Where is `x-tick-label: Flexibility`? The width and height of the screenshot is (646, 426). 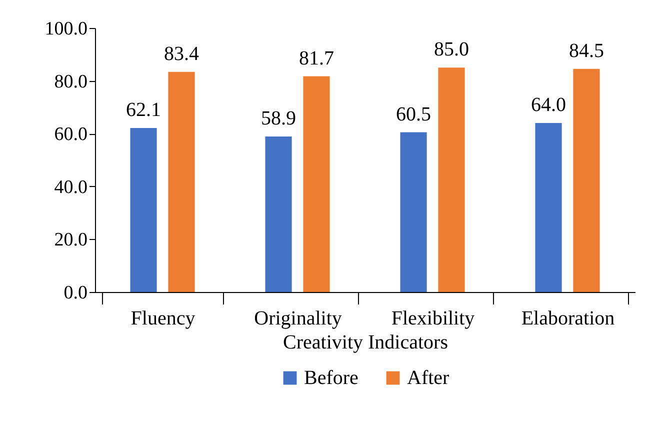
x-tick-label: Flexibility is located at coordinates (433, 319).